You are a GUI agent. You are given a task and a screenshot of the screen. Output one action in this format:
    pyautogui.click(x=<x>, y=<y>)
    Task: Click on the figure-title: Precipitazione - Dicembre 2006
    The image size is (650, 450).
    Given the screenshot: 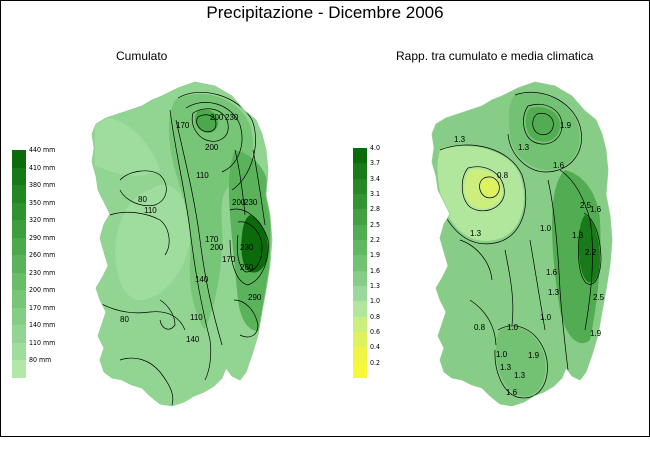 What is the action you would take?
    pyautogui.click(x=325, y=12)
    